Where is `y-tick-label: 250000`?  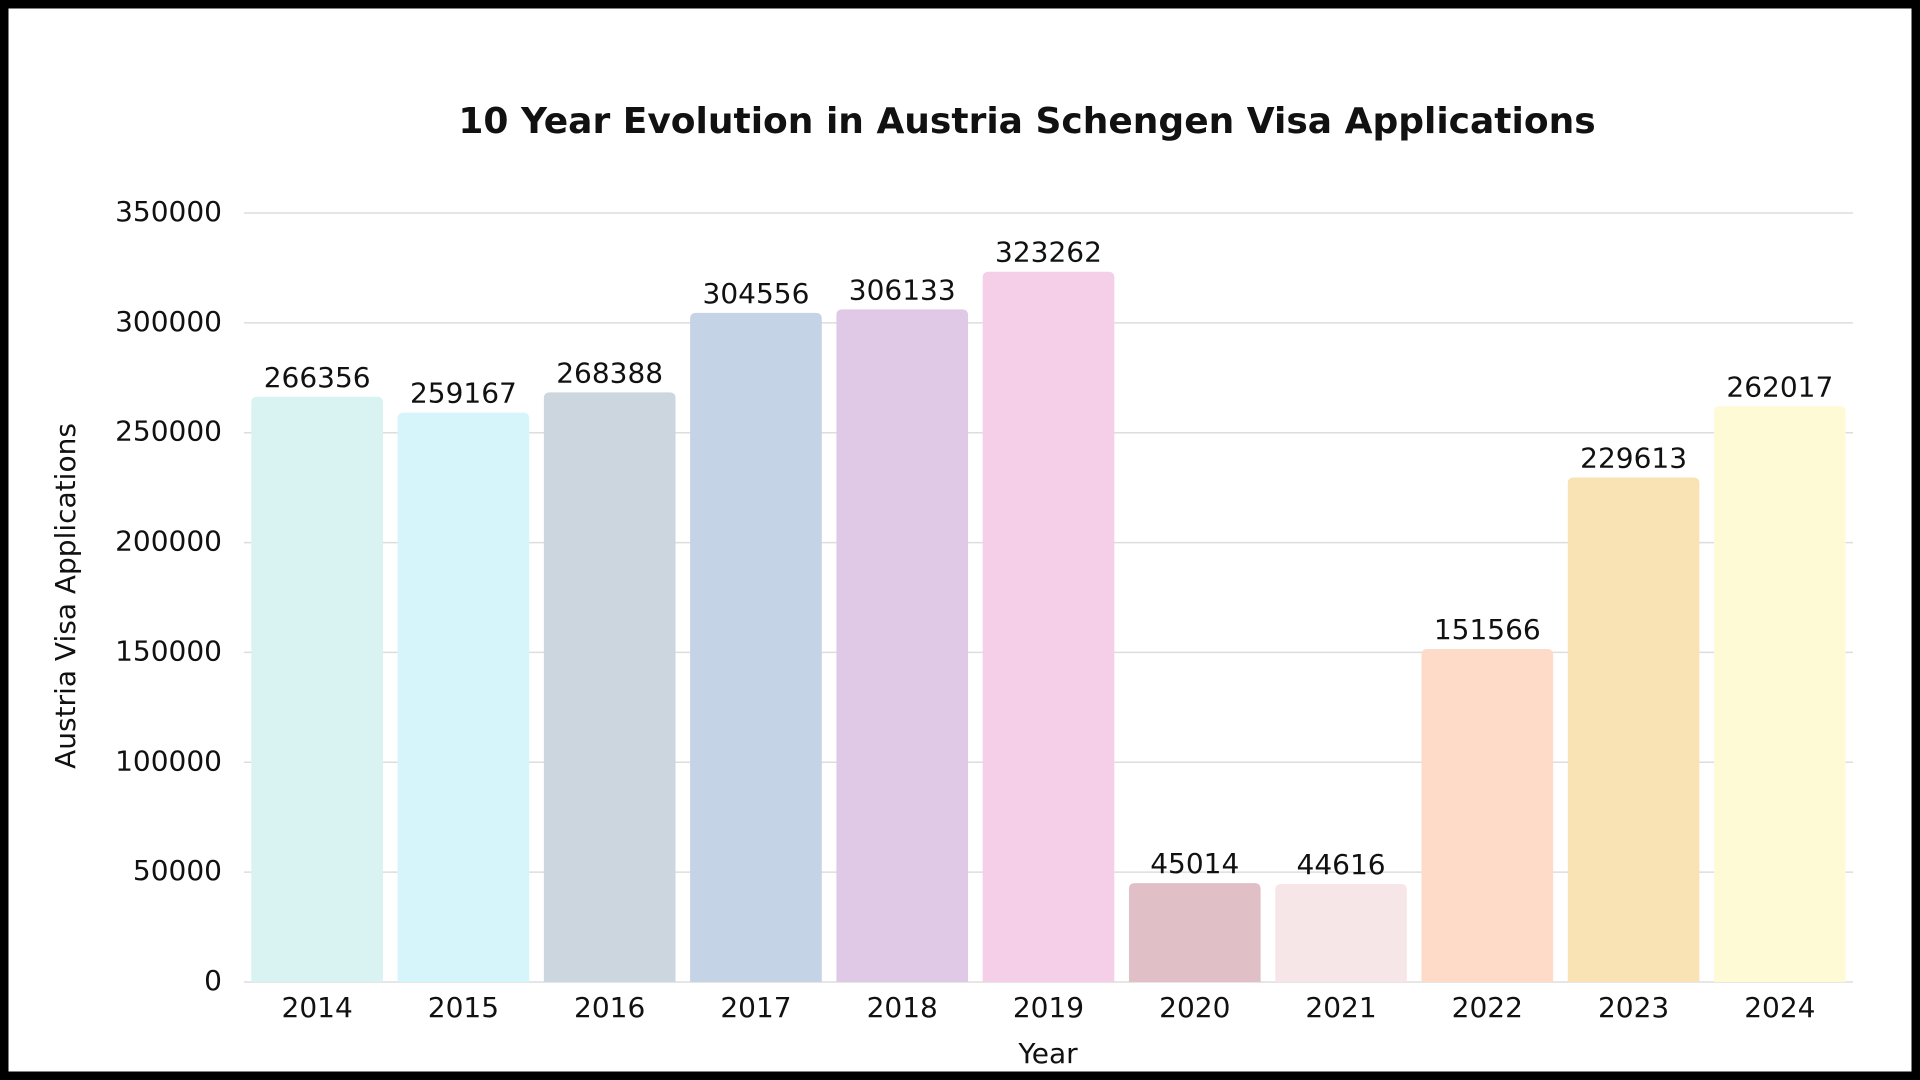
y-tick-label: 250000 is located at coordinates (168, 431).